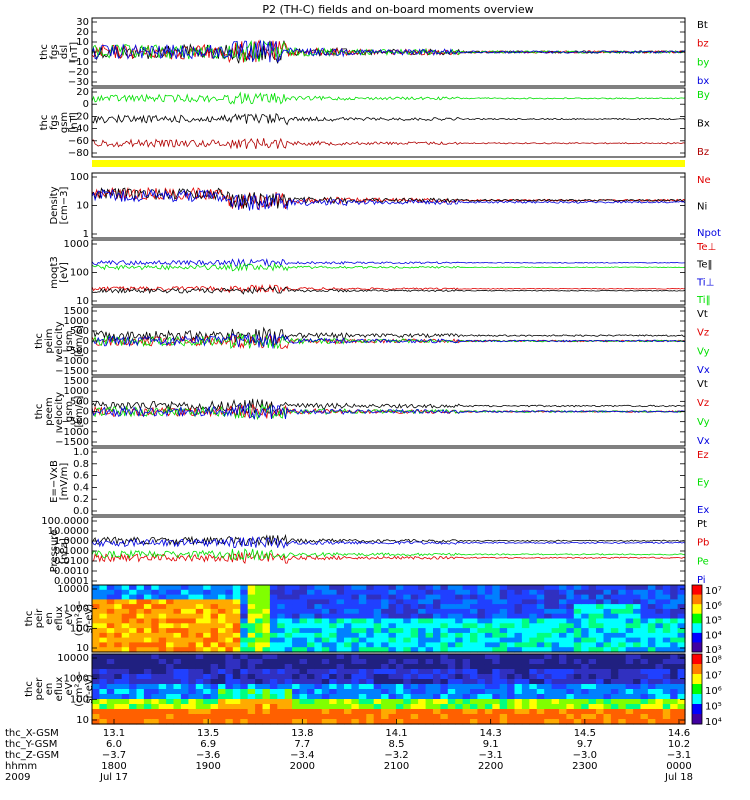  I want to click on colorbar-label: 10⁴, so click(713, 722).